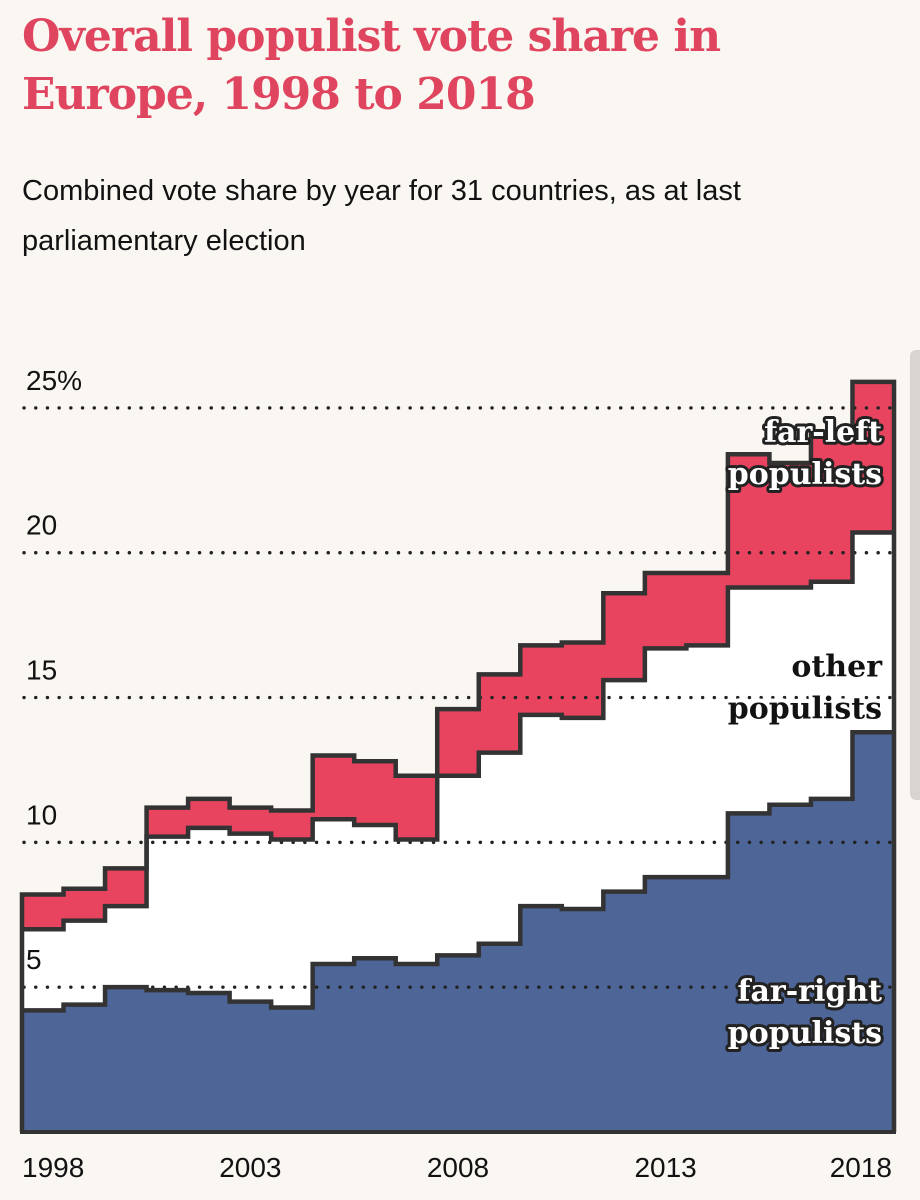 This screenshot has width=920, height=1200. What do you see at coordinates (810, 991) in the screenshot?
I see `far-right-label: far-right` at bounding box center [810, 991].